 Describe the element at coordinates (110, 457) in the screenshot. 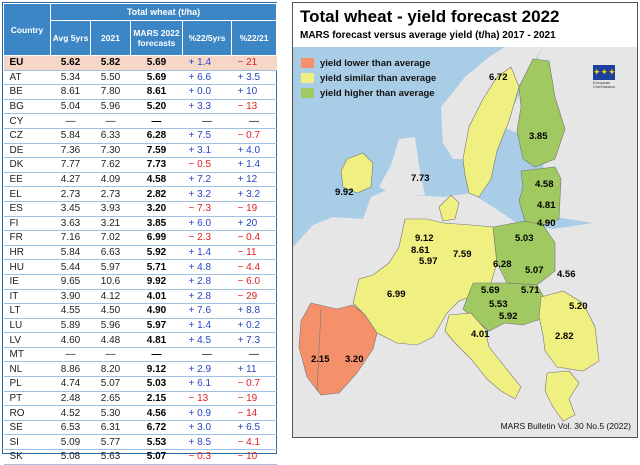

I see `cell-2021: 5.63` at that location.